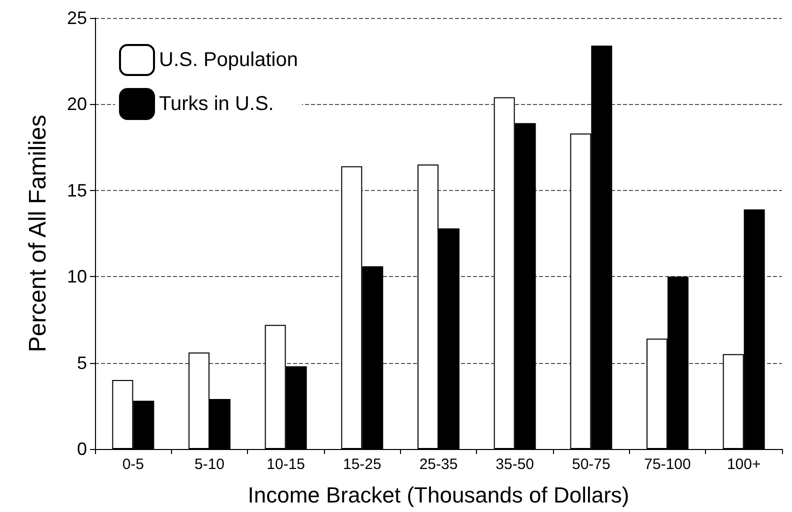 The image size is (792, 512). I want to click on x-tick-label: 10-15, so click(286, 464).